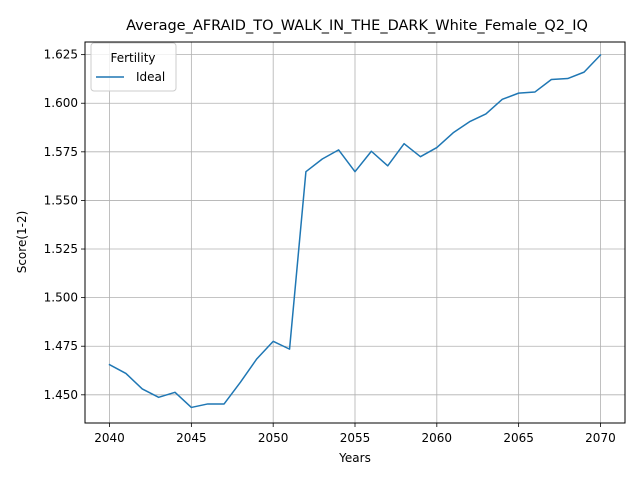 The height and width of the screenshot is (480, 640). What do you see at coordinates (150, 77) in the screenshot?
I see `legend-label-ideal: Ideal` at bounding box center [150, 77].